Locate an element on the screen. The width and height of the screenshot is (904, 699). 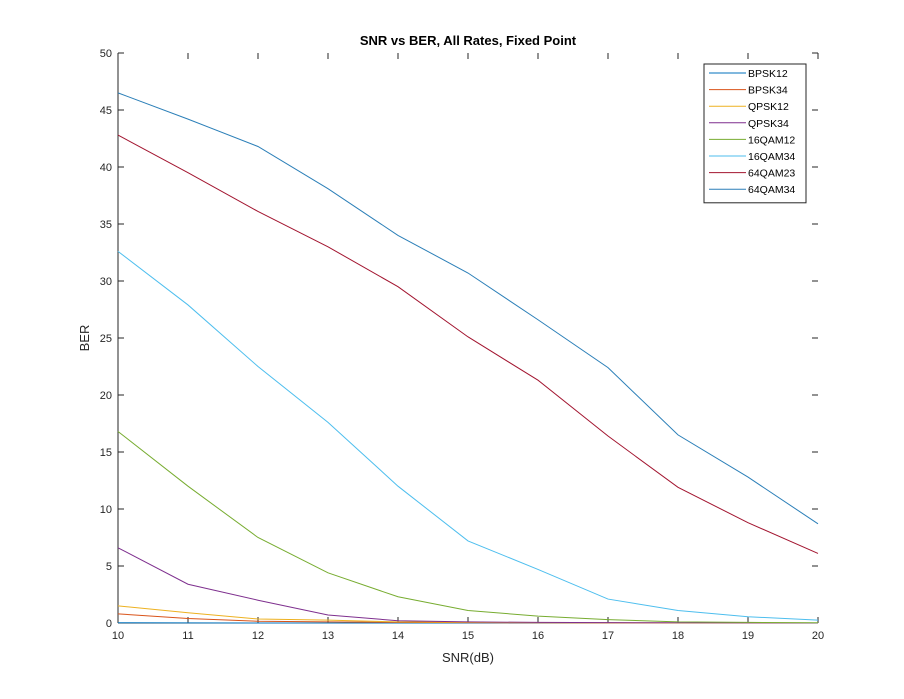
y-tick-label: 40 is located at coordinates (106, 168).